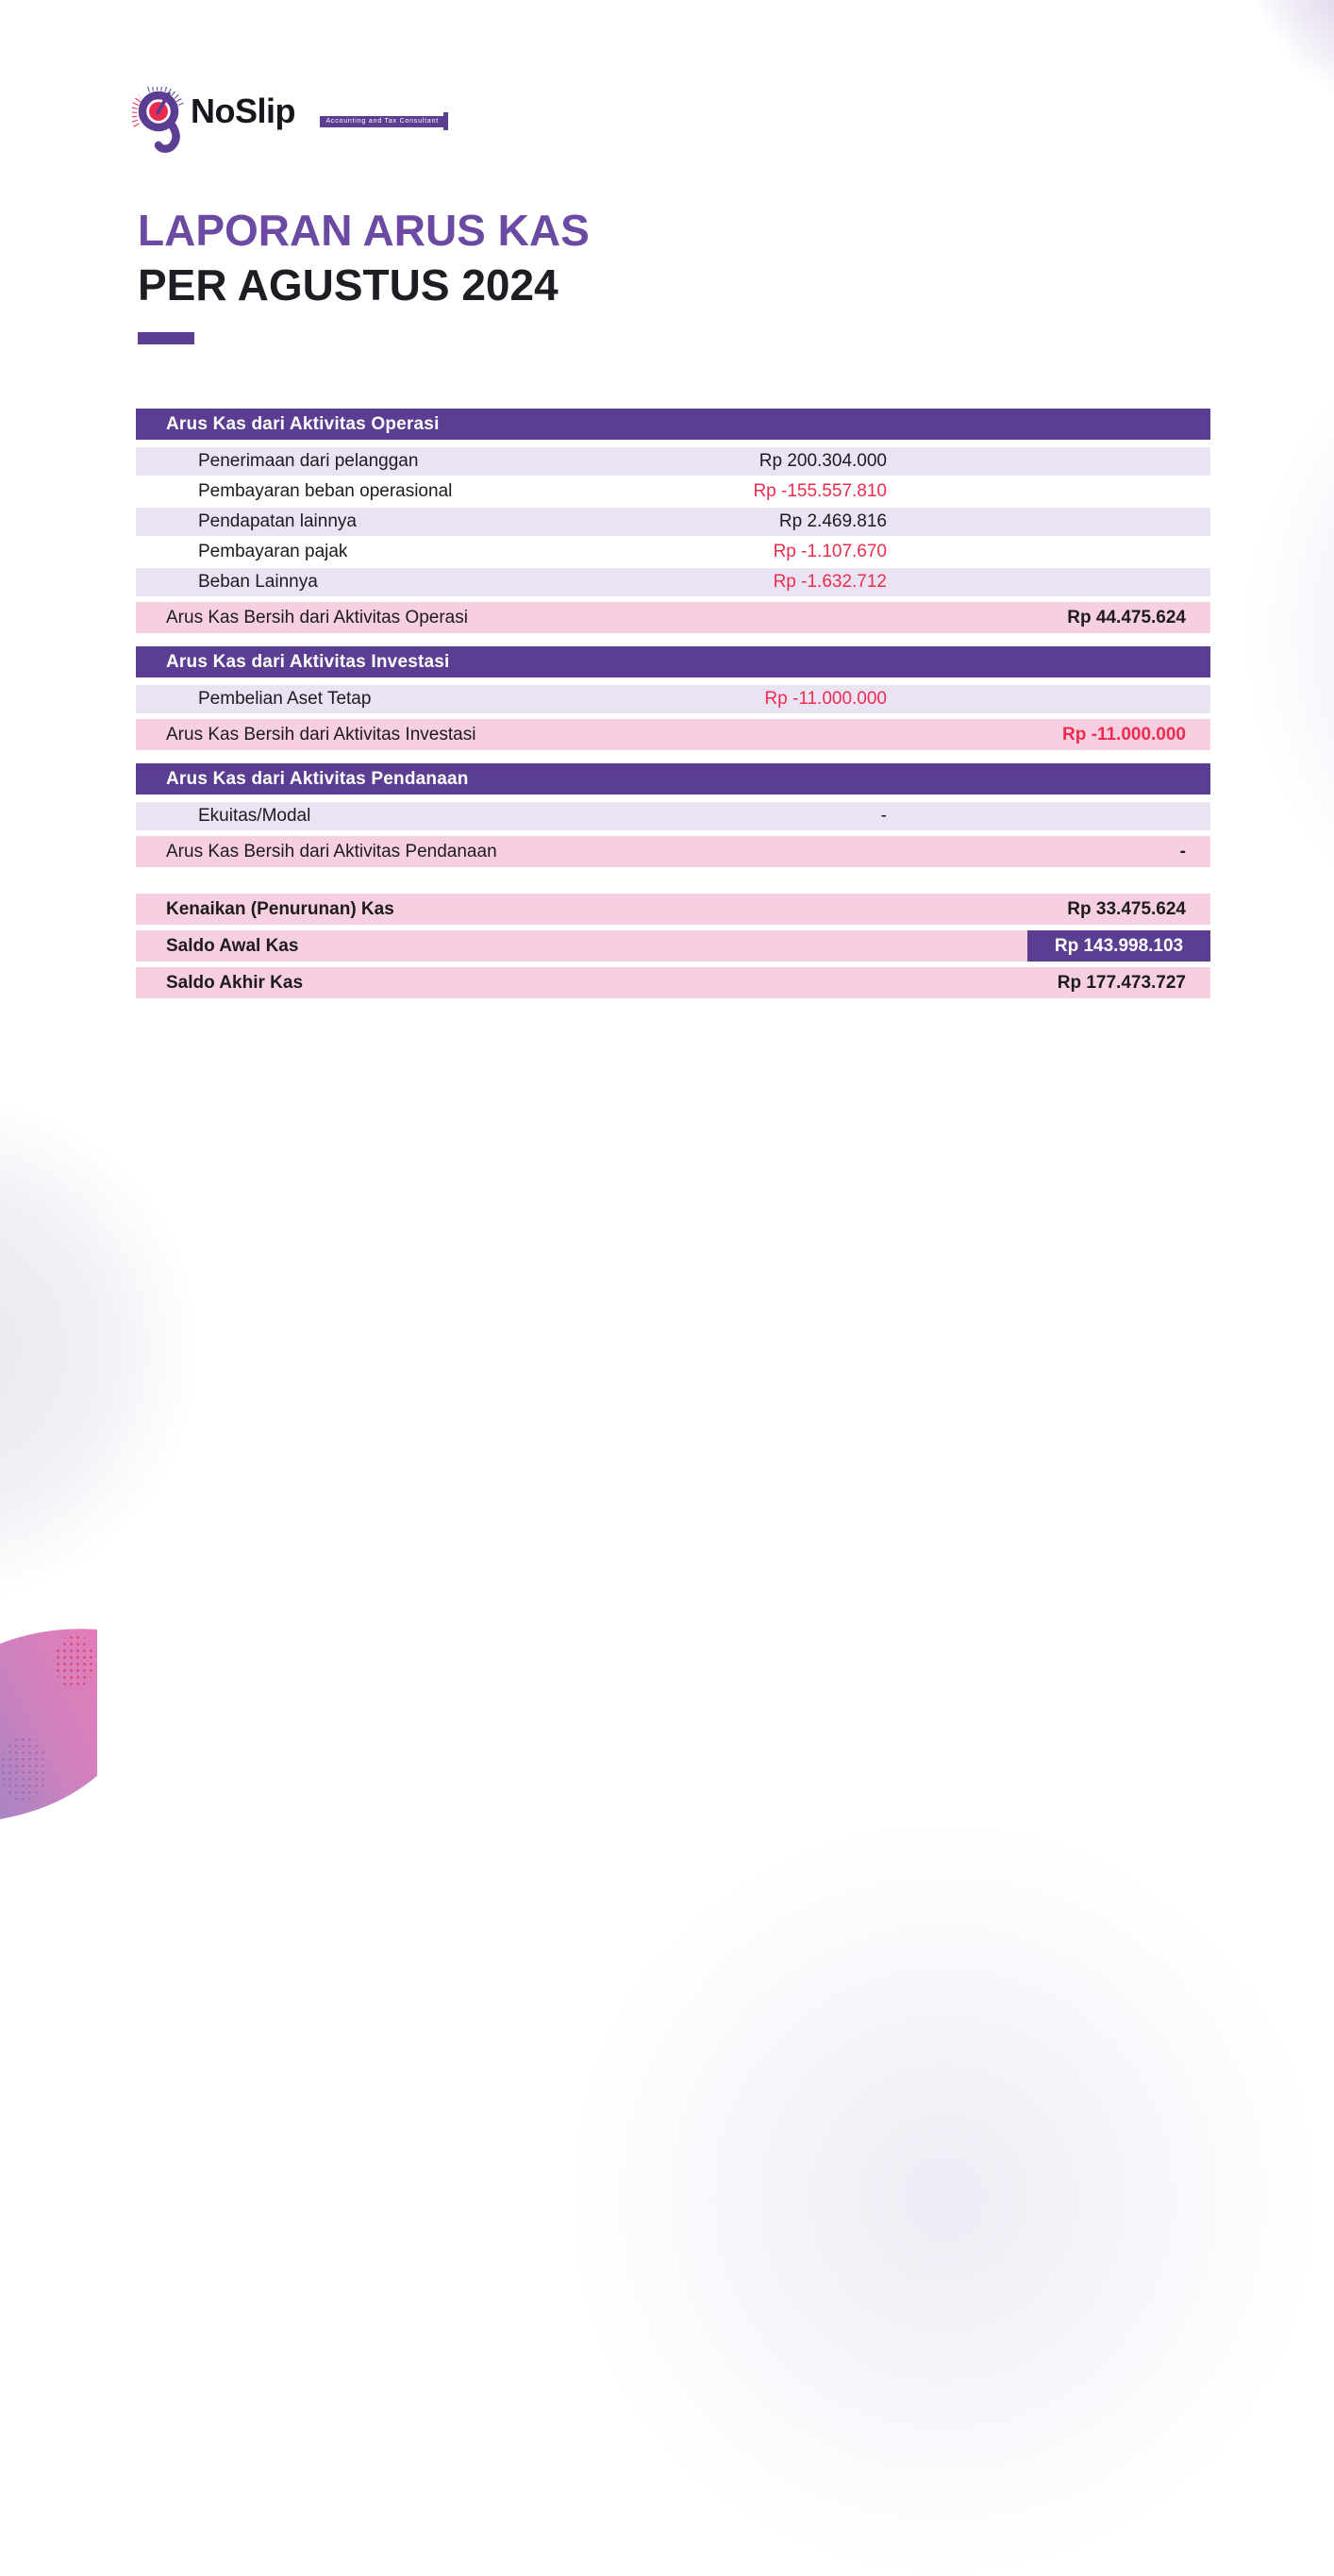 The height and width of the screenshot is (2576, 1334). Describe the element at coordinates (158, 120) in the screenshot. I see `magnifier-logo-icon` at that location.